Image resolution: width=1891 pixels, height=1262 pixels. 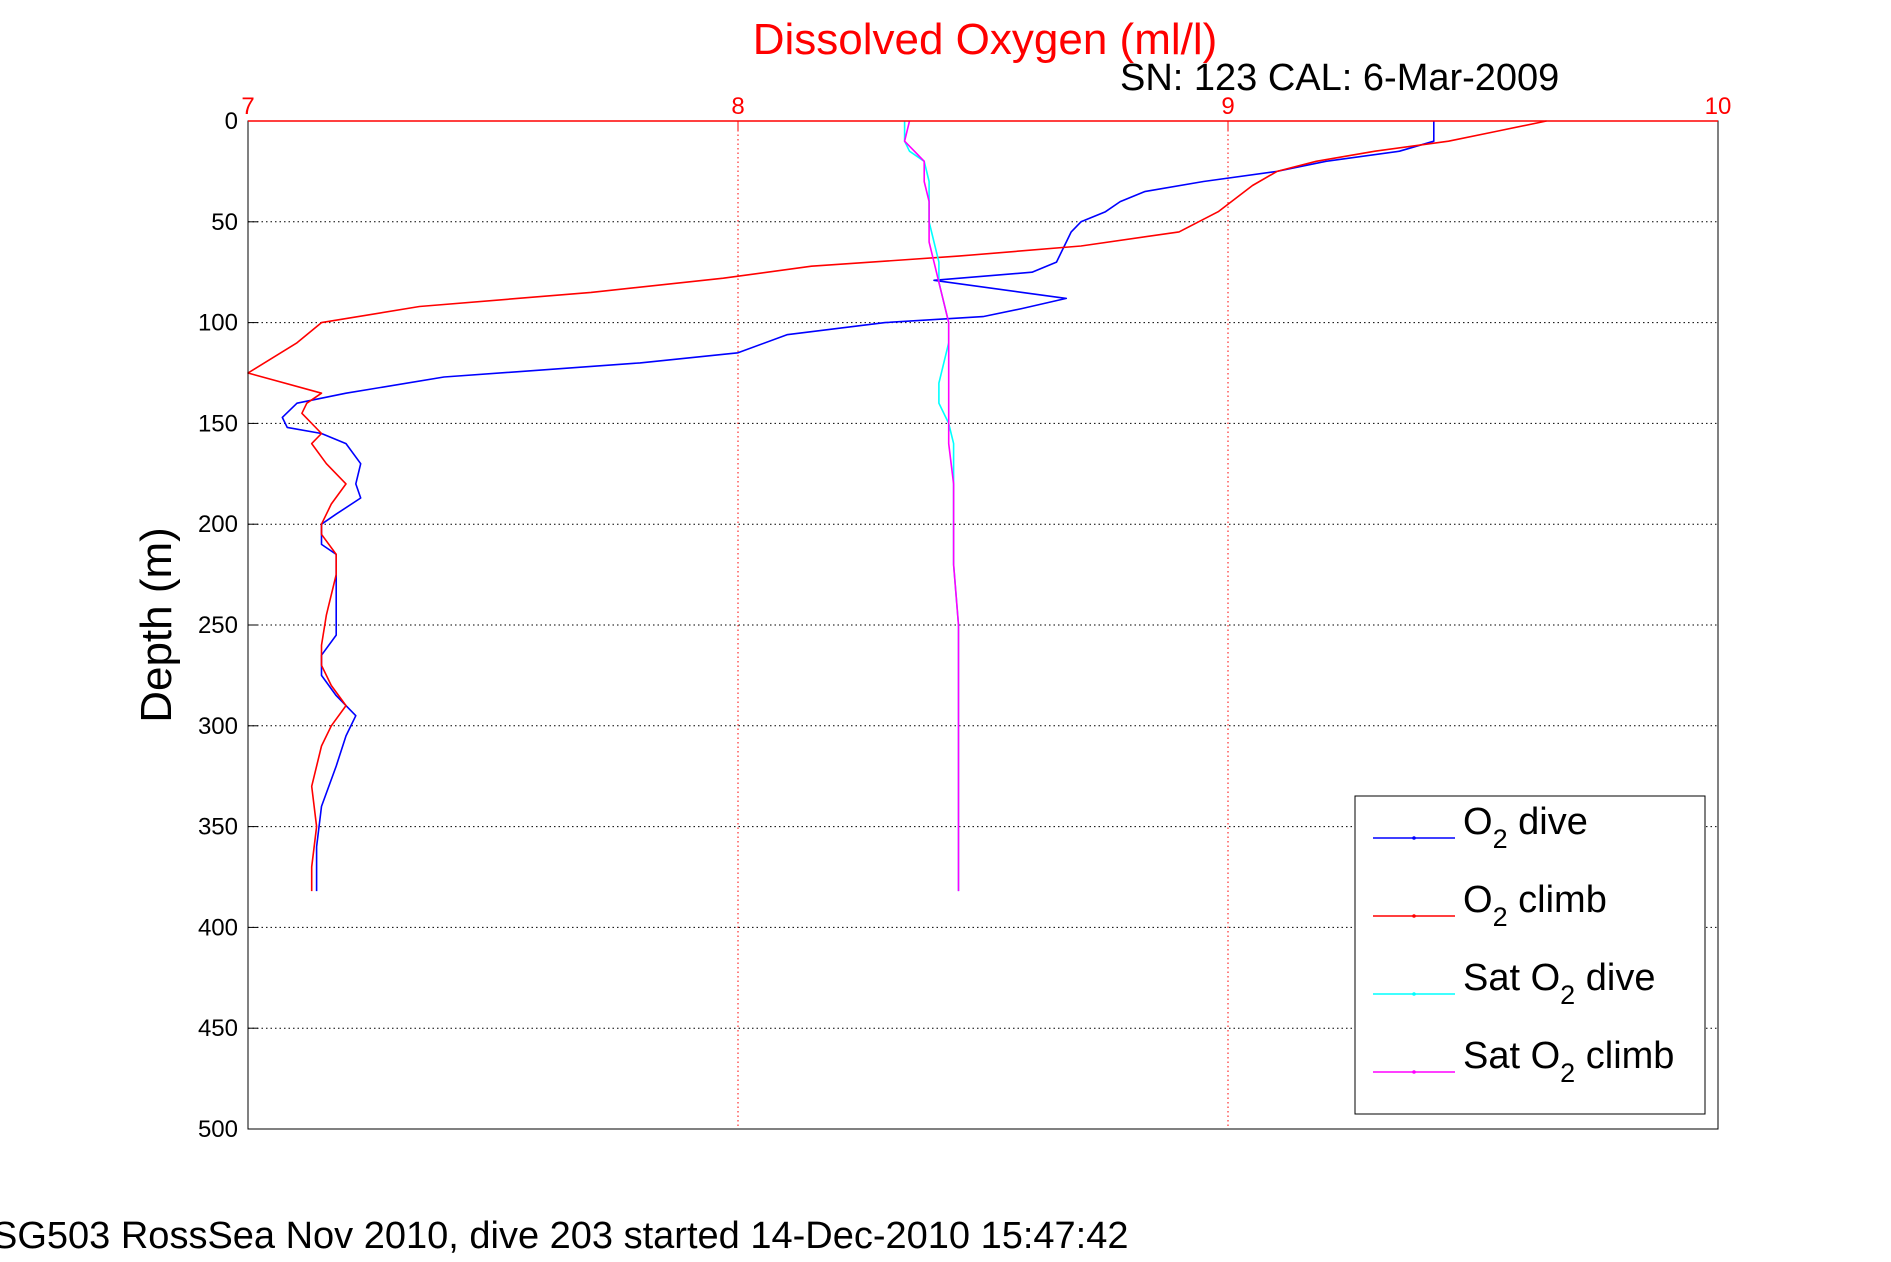 What do you see at coordinates (218, 423) in the screenshot?
I see `y-tick-label: 150` at bounding box center [218, 423].